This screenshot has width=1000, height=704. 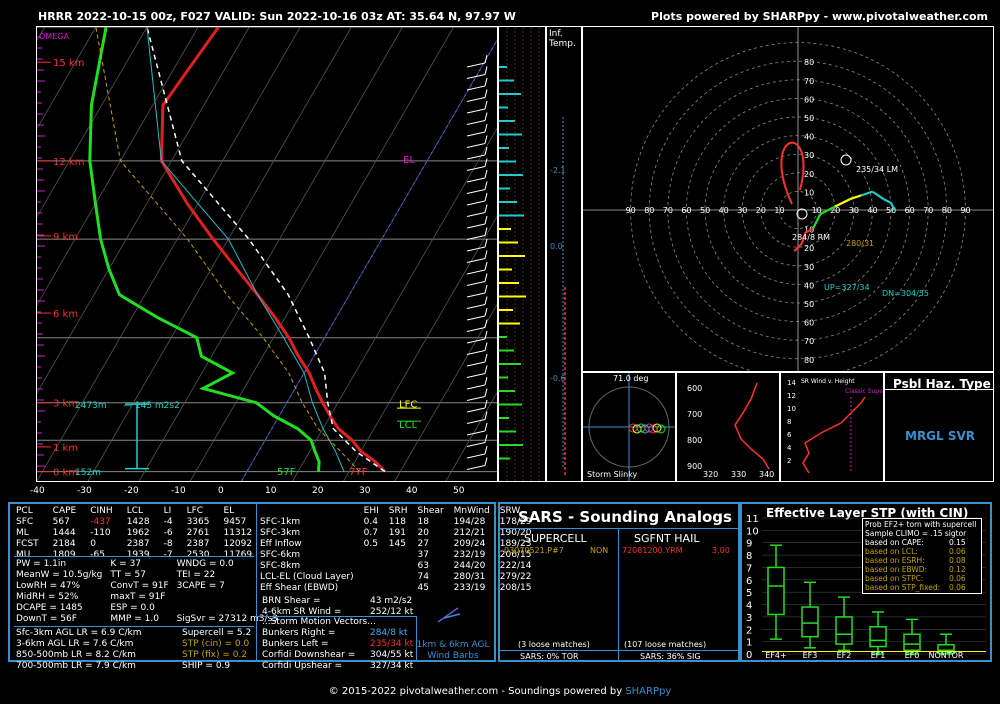 I want to click on psbl-haz-value: MRGL SVR, so click(x=940, y=436).